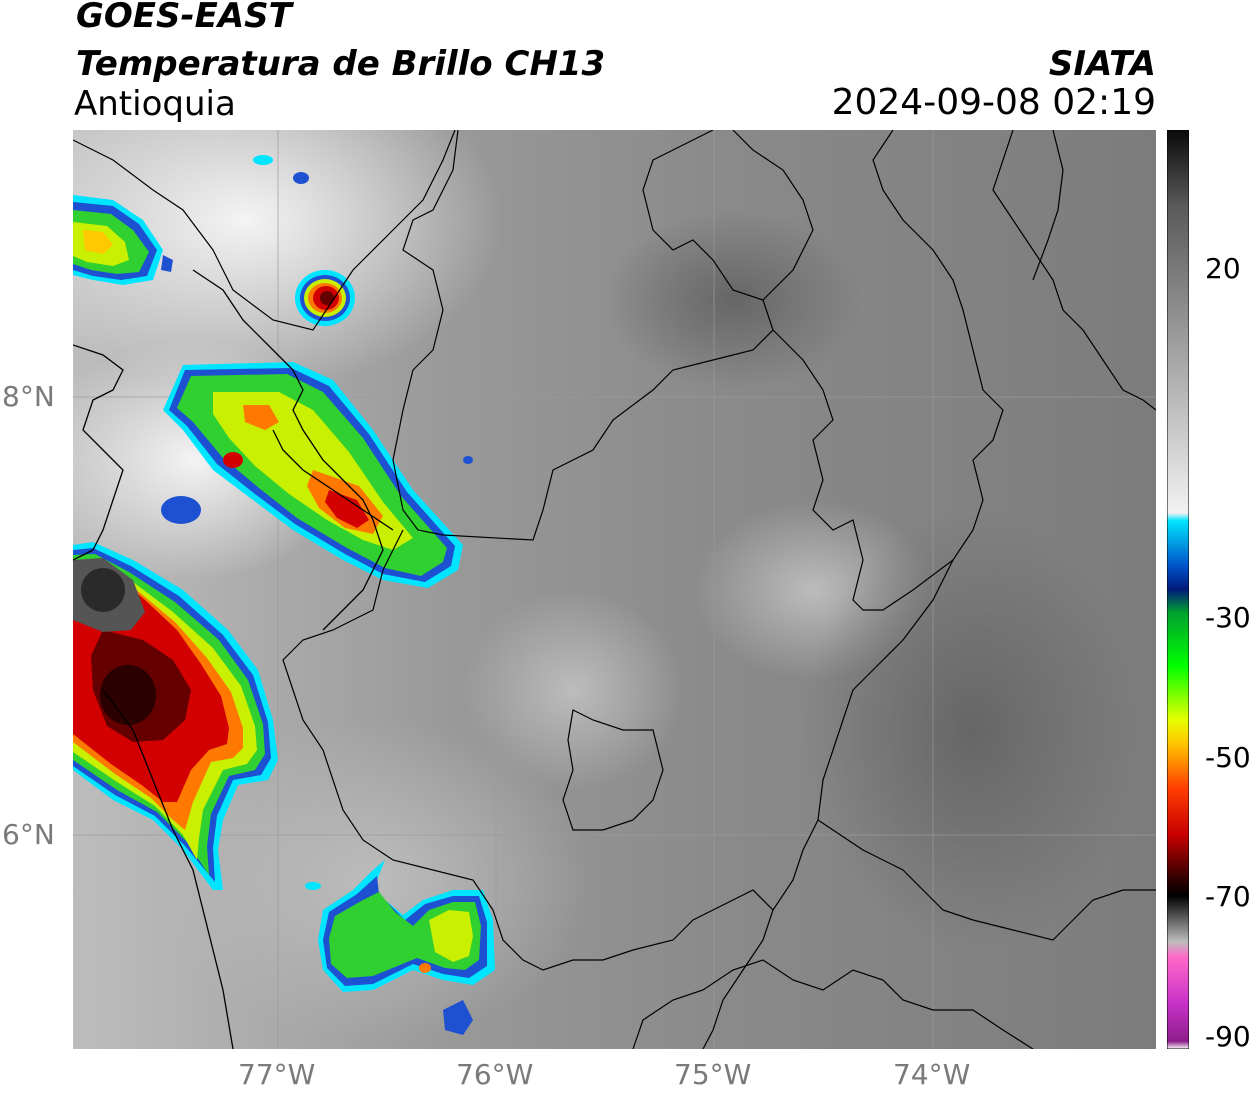 The height and width of the screenshot is (1099, 1252). Describe the element at coordinates (973, 730) in the screenshot. I see `warm-area-east` at that location.